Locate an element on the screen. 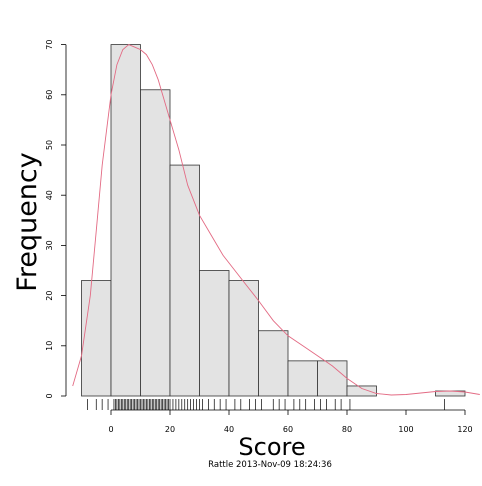 Image resolution: width=482 pixels, height=486 pixels. x-tick-label: 40 is located at coordinates (229, 429).